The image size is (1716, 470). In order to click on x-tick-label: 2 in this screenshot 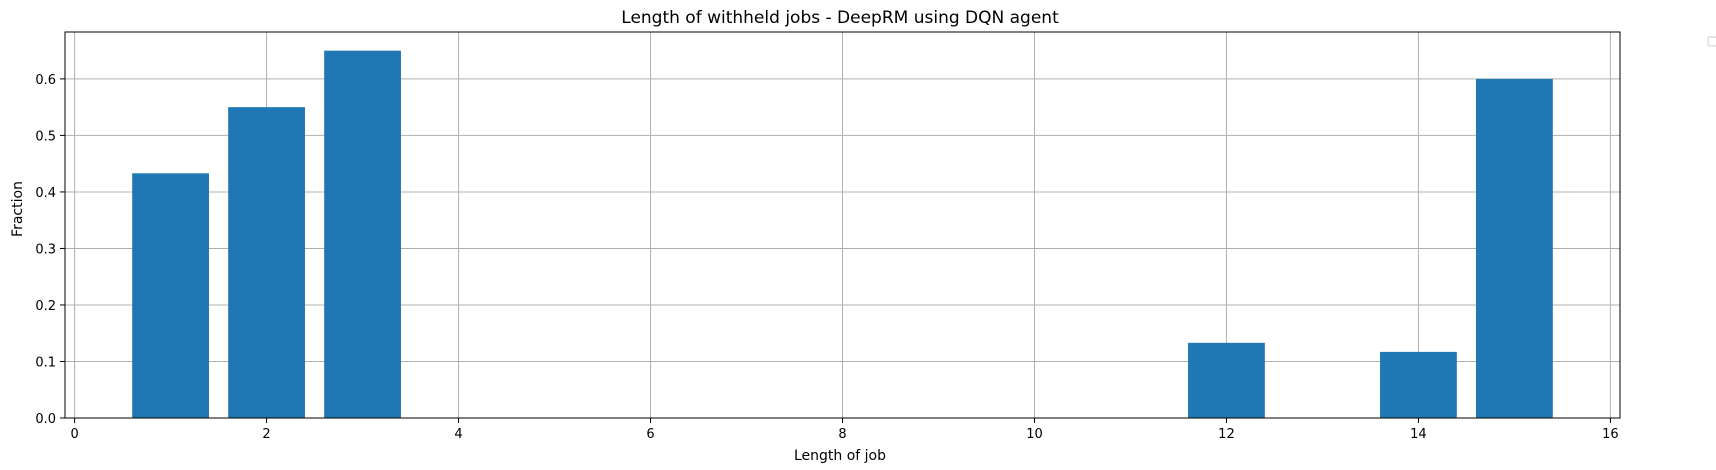, I will do `click(266, 434)`.